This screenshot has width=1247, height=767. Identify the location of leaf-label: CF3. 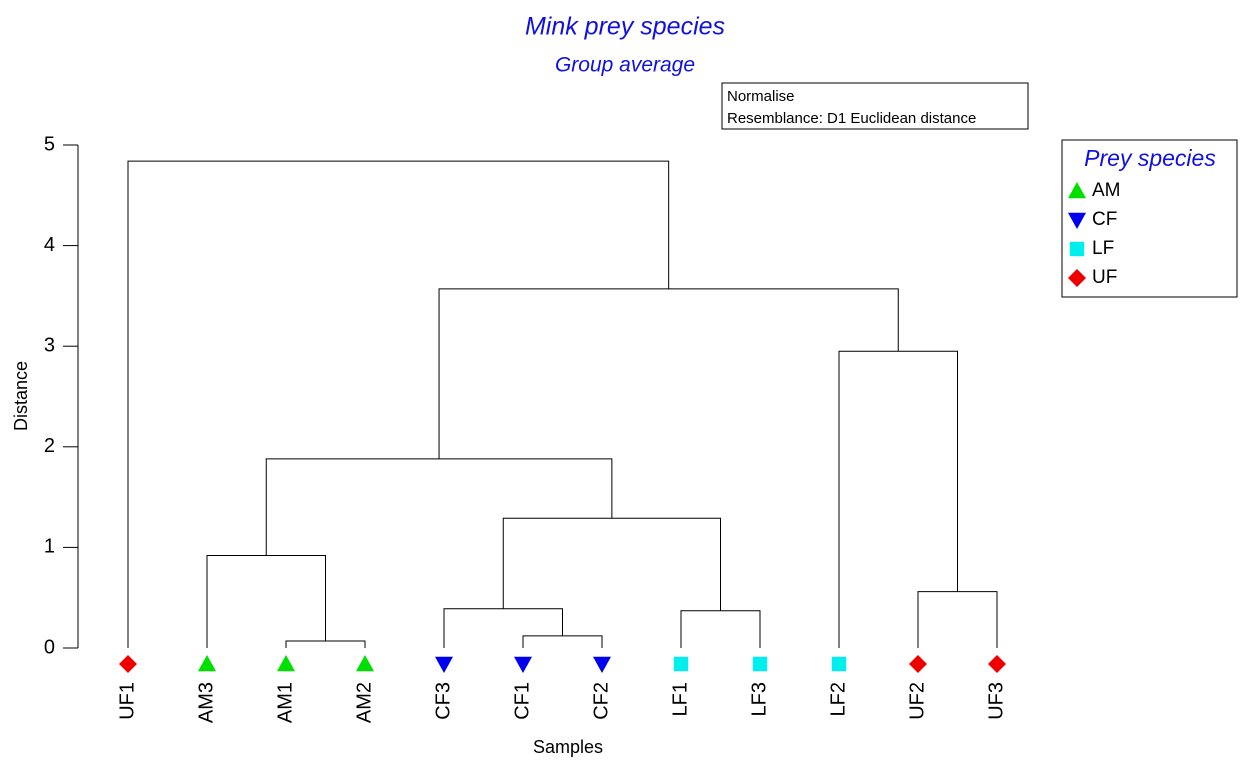
(443, 701).